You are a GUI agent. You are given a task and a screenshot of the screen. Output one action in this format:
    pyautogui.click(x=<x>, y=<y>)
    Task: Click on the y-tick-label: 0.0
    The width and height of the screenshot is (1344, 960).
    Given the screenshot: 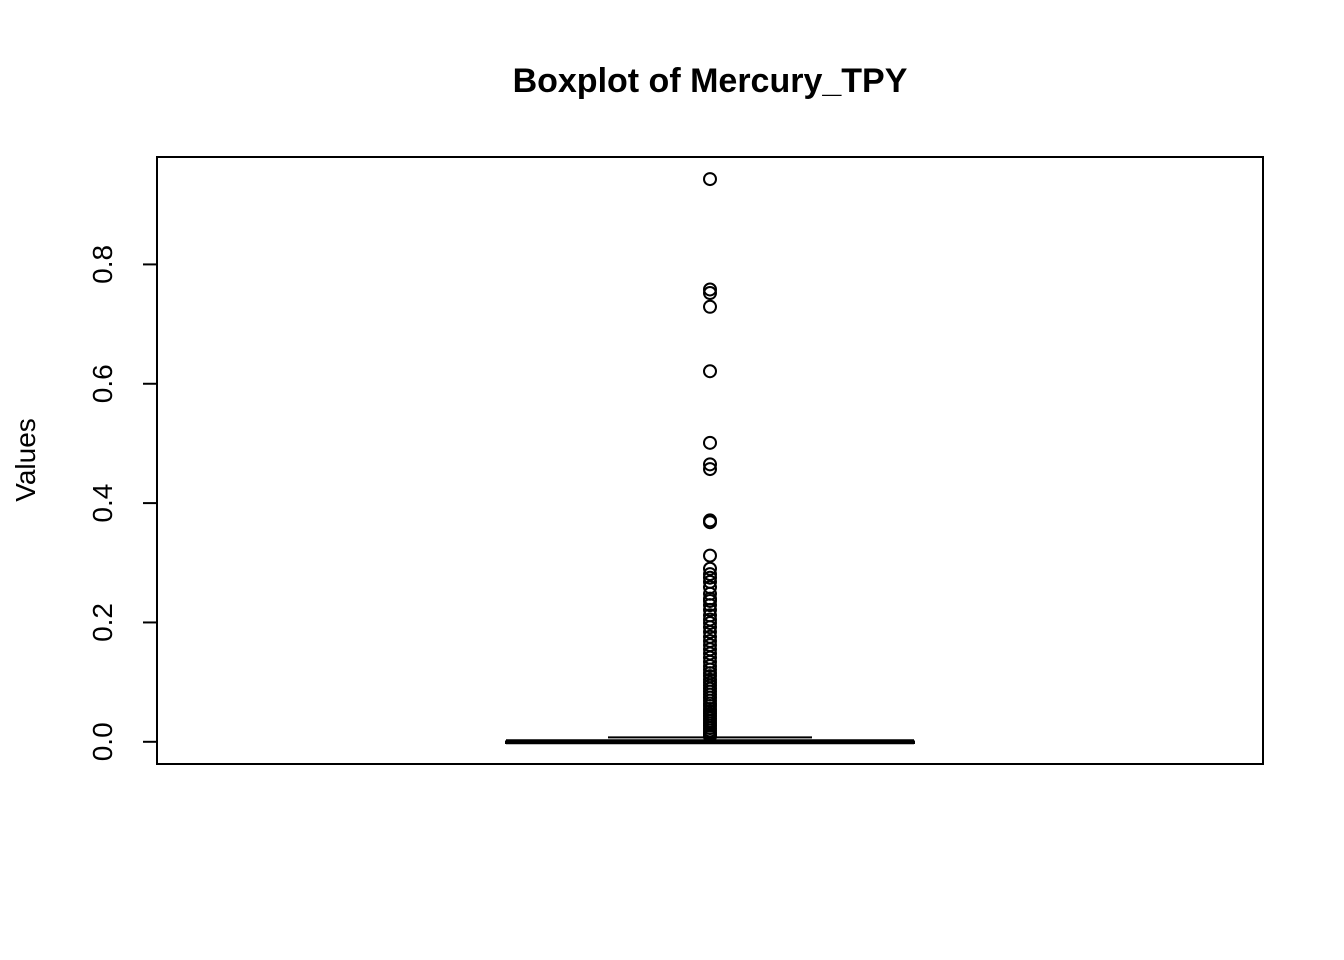 What is the action you would take?
    pyautogui.click(x=102, y=741)
    